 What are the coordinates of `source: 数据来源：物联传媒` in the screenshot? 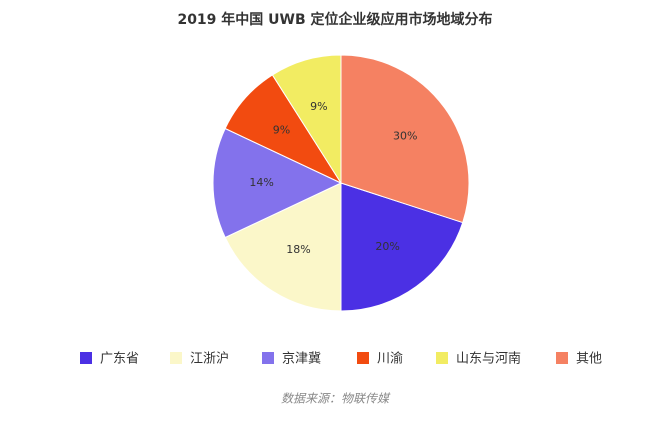 It's located at (336, 399).